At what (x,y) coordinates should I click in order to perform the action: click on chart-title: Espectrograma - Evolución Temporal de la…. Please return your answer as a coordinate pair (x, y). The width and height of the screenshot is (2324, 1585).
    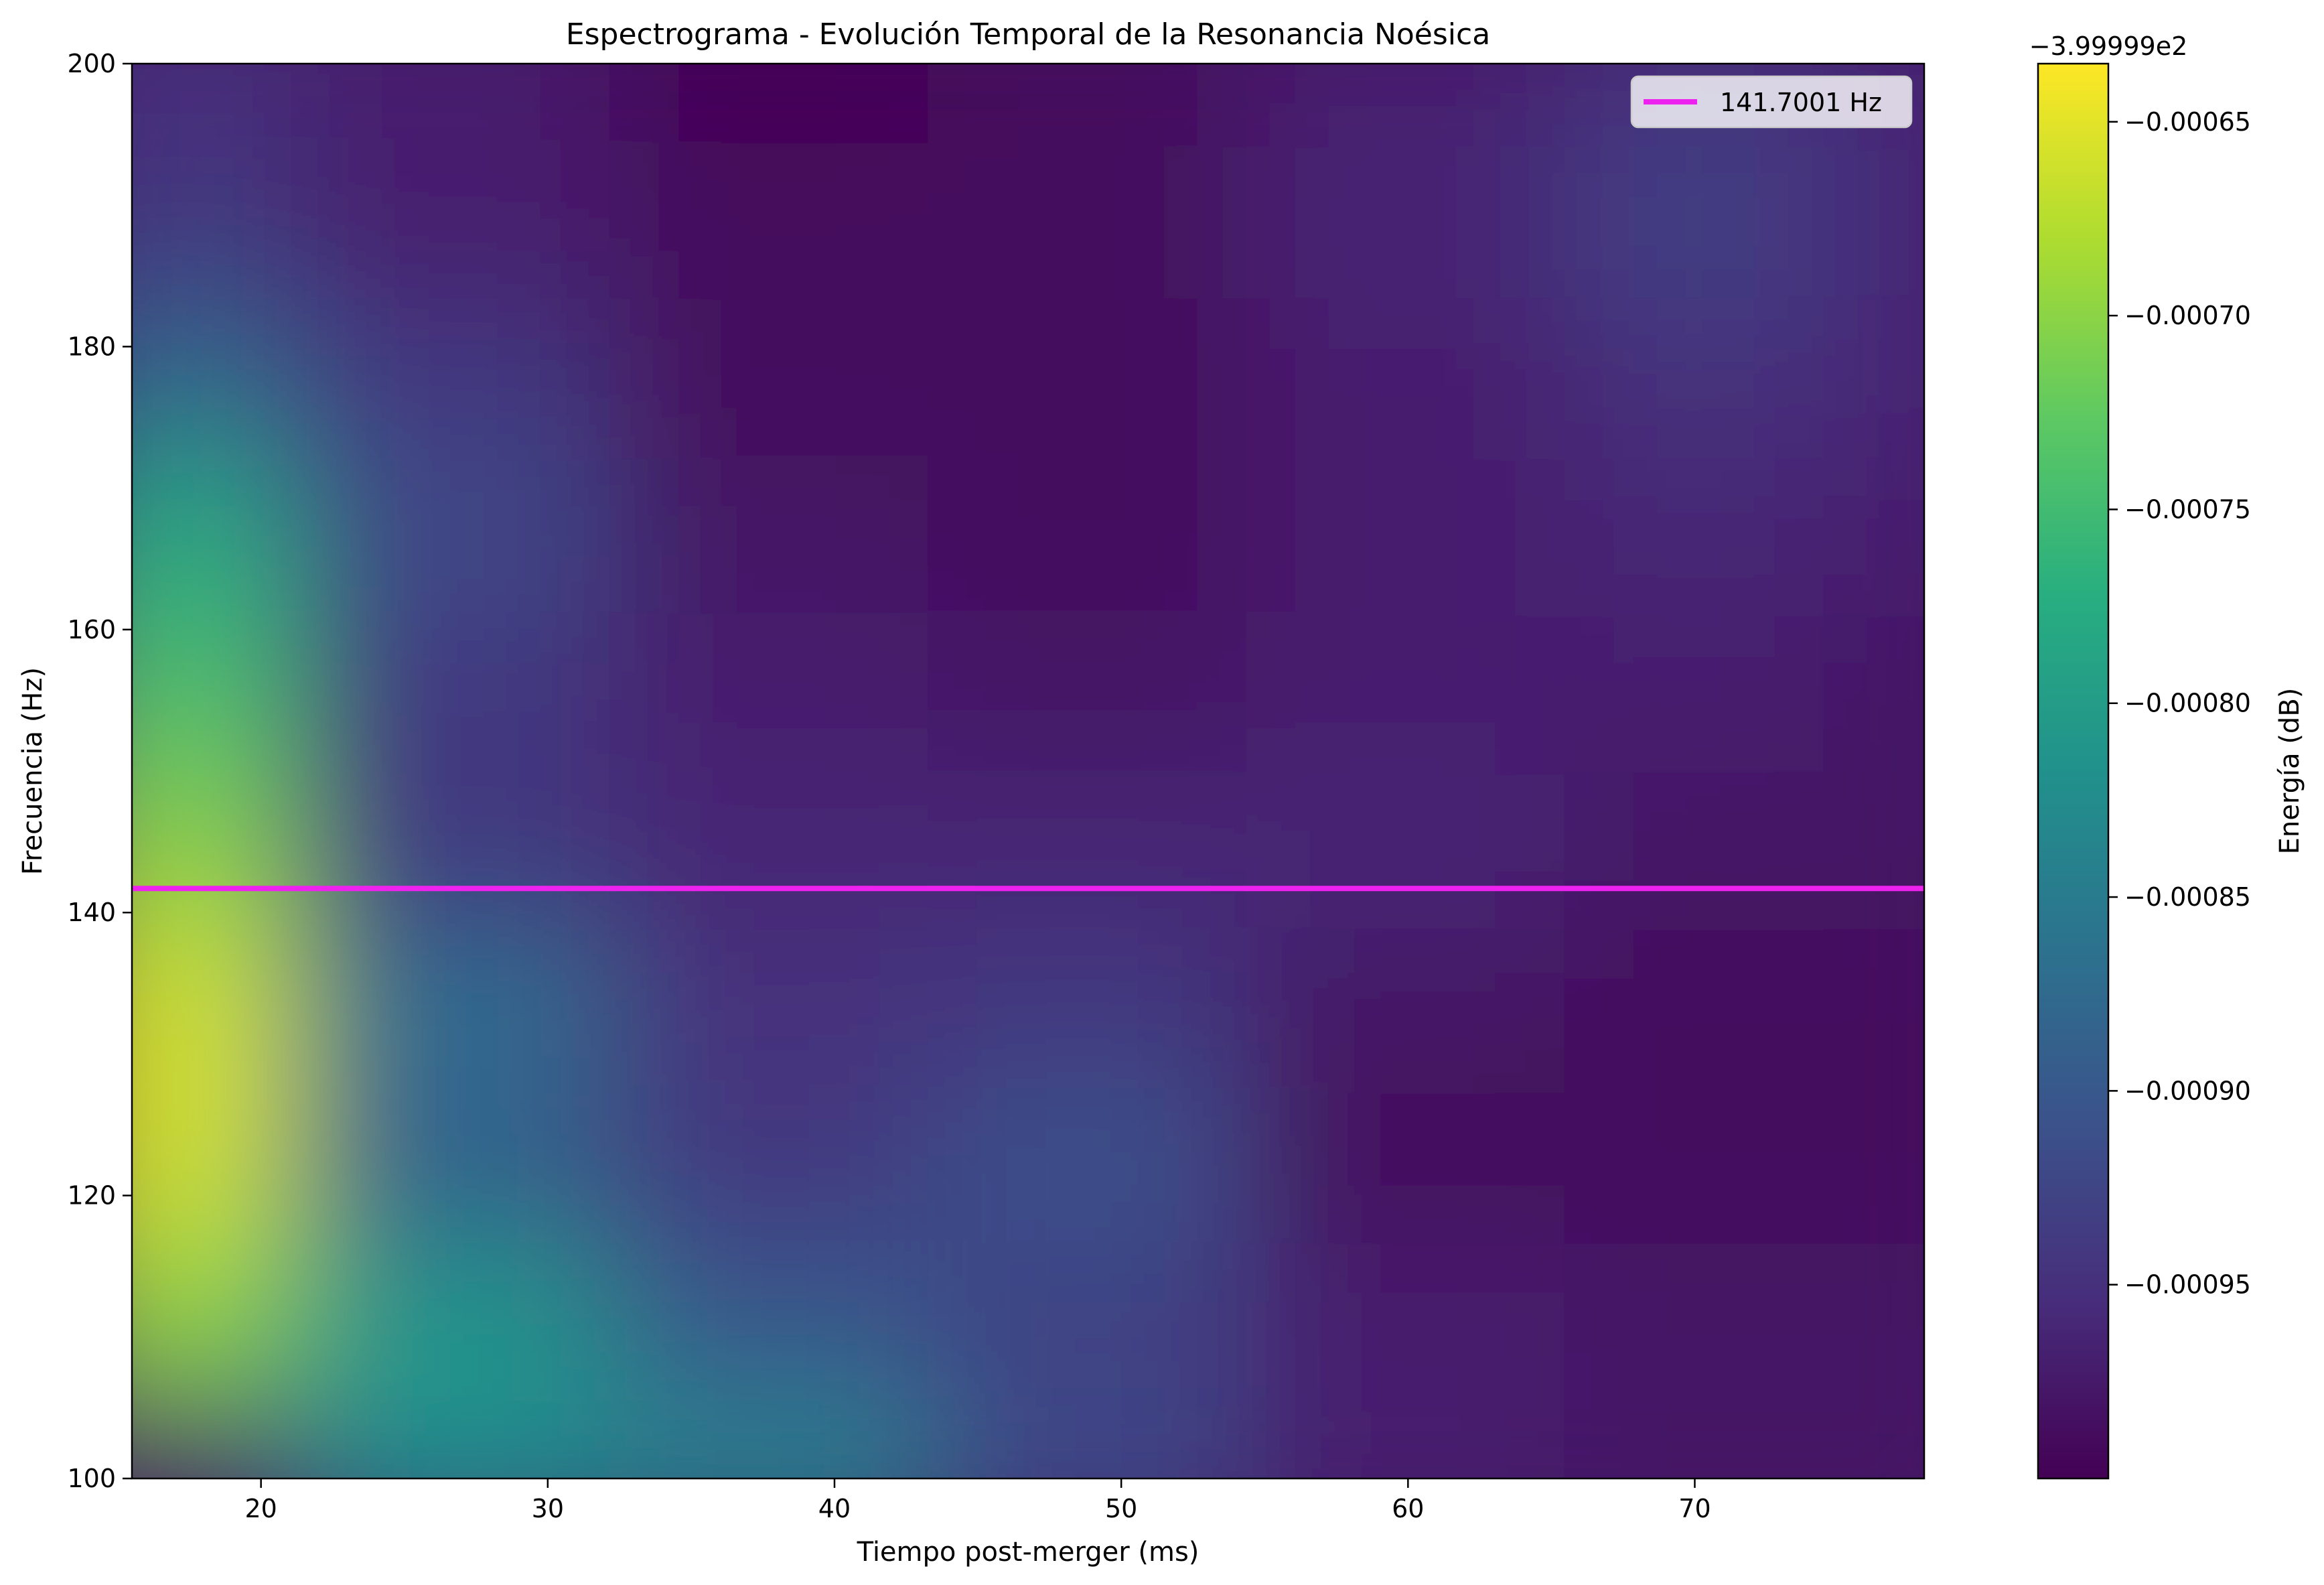
    Looking at the image, I should click on (1028, 35).